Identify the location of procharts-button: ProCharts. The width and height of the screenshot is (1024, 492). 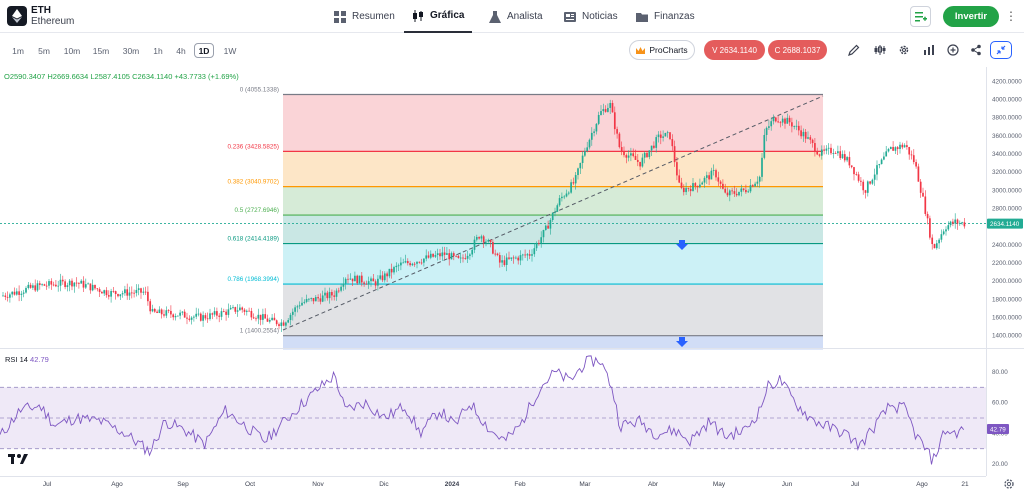
(662, 50).